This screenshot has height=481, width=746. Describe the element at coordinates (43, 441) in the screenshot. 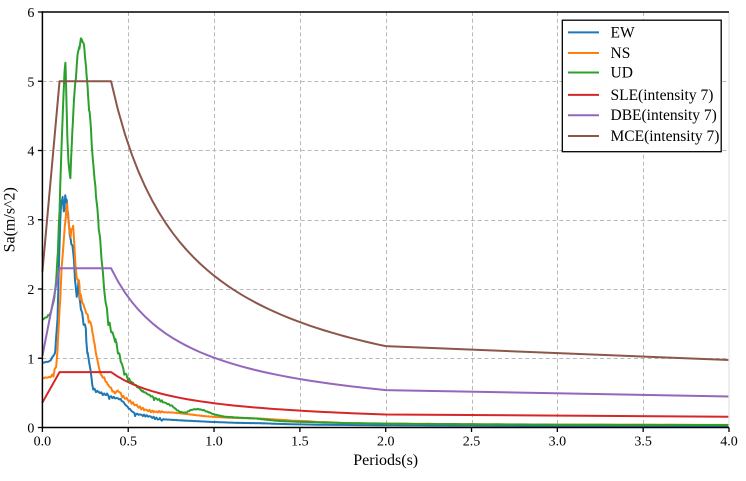

I see `svg-text: 0.0` at that location.